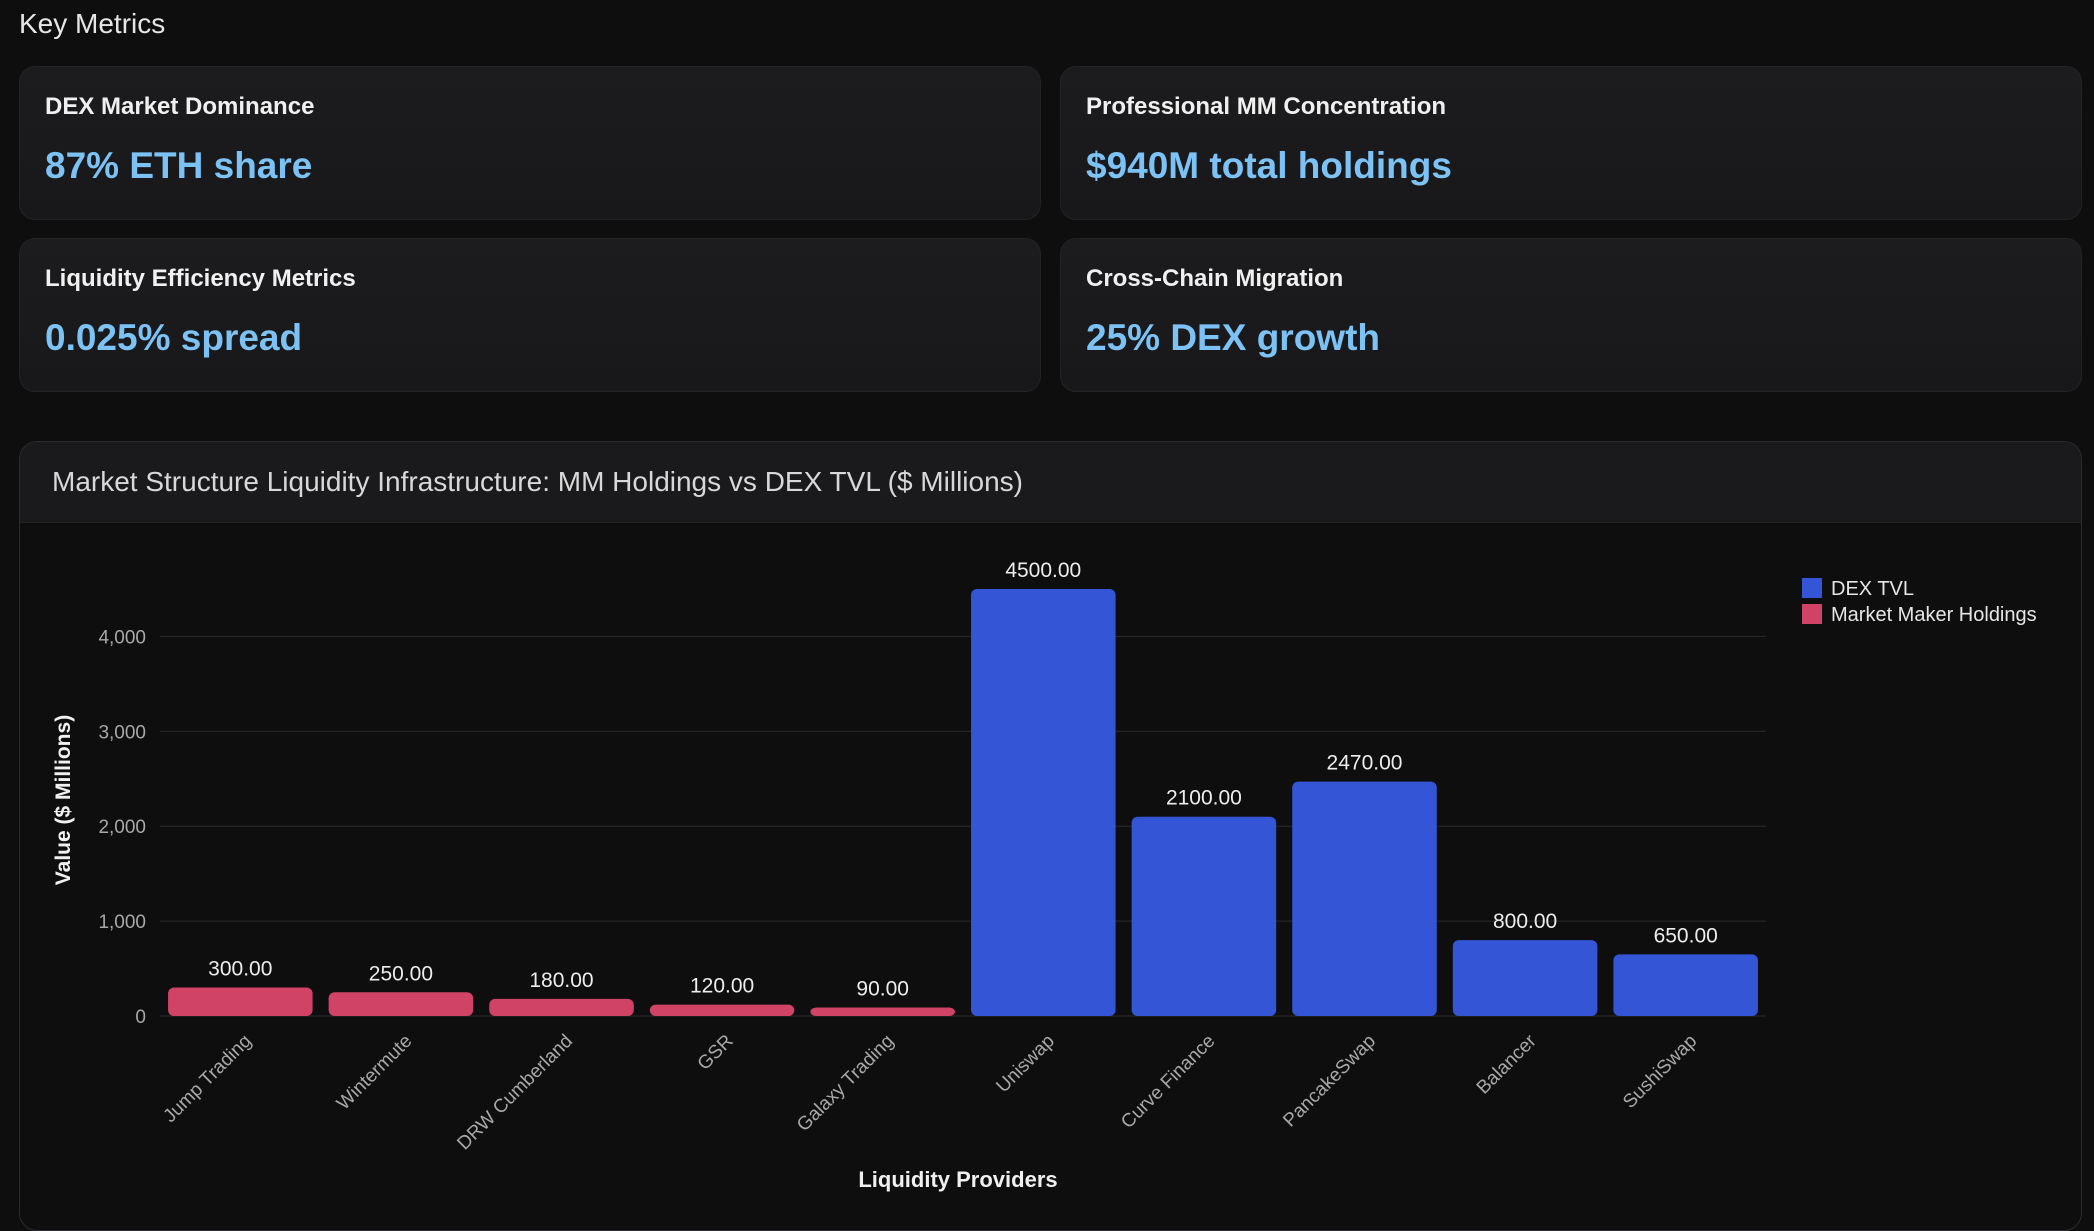 The width and height of the screenshot is (2094, 1231). I want to click on legend-label: DEX TVL, so click(1872, 589).